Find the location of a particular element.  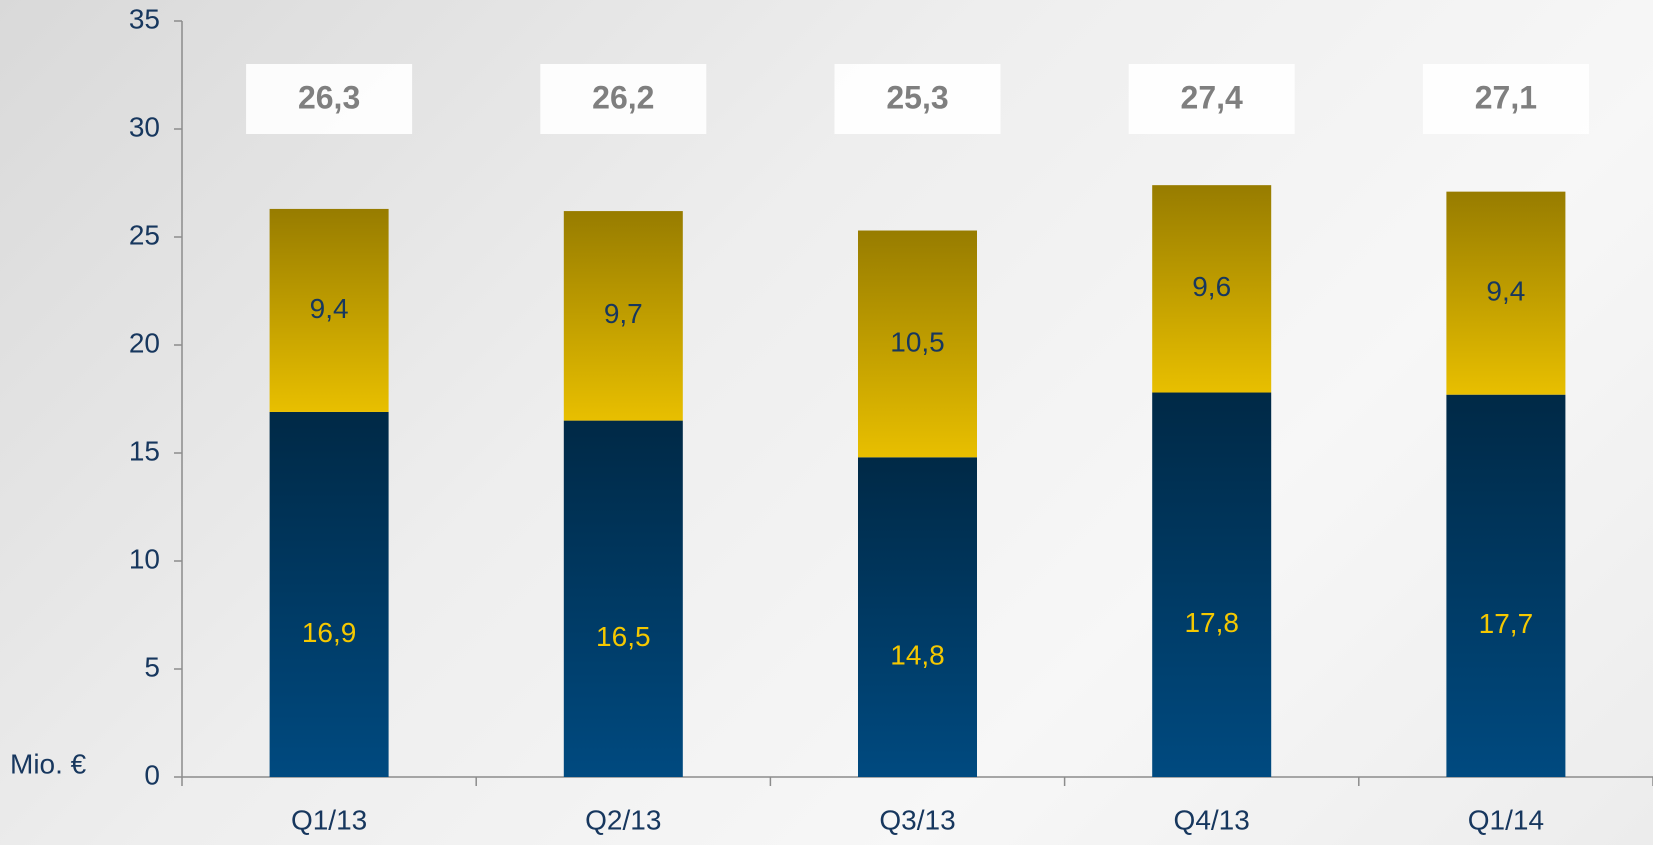

y-tick-label: 10 is located at coordinates (144, 558).